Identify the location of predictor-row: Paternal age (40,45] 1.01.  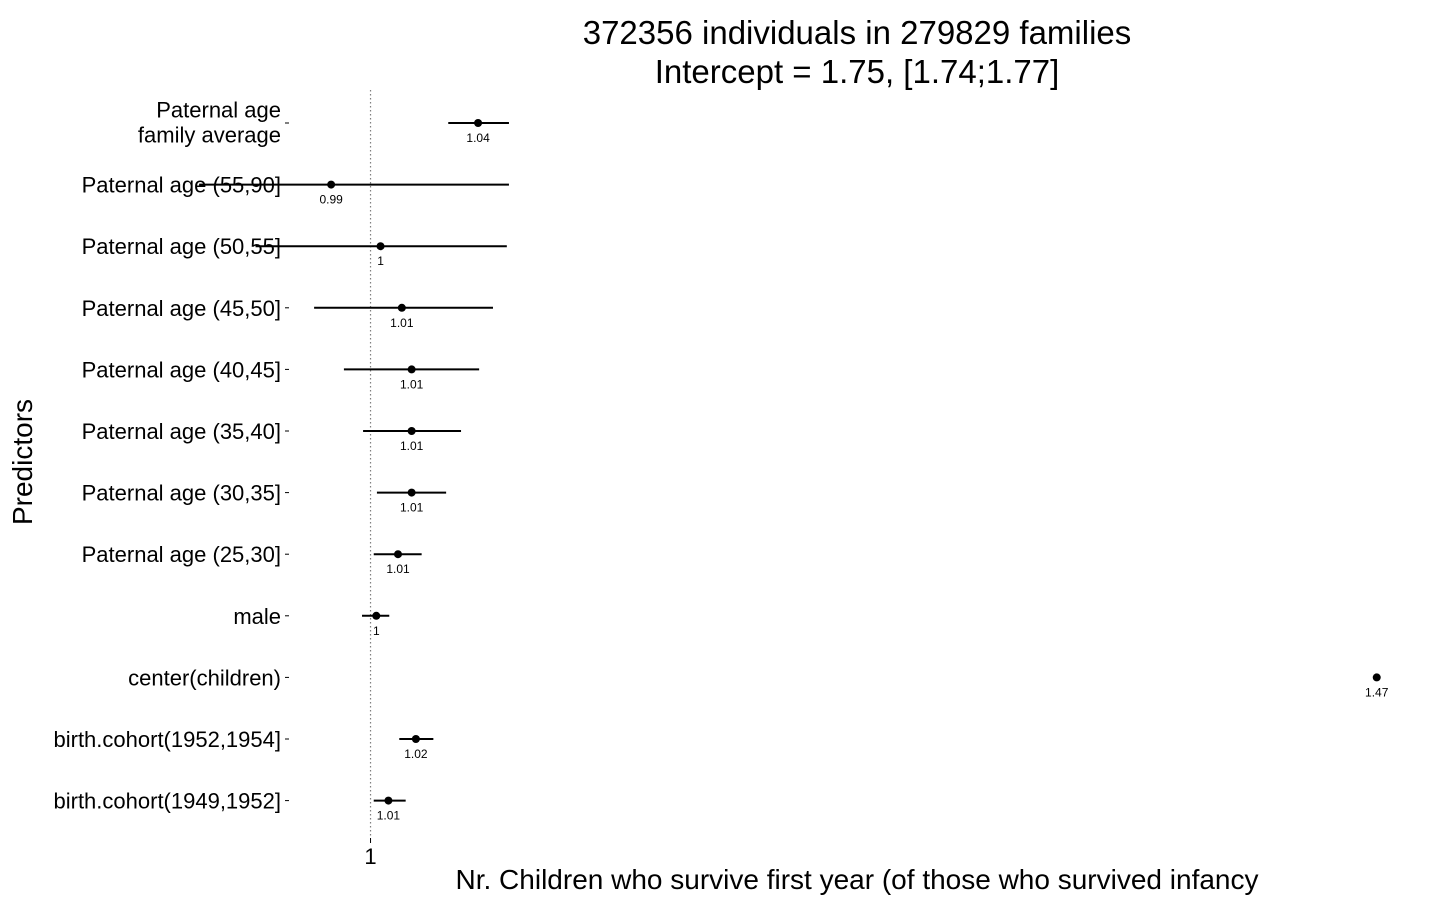
(281, 374).